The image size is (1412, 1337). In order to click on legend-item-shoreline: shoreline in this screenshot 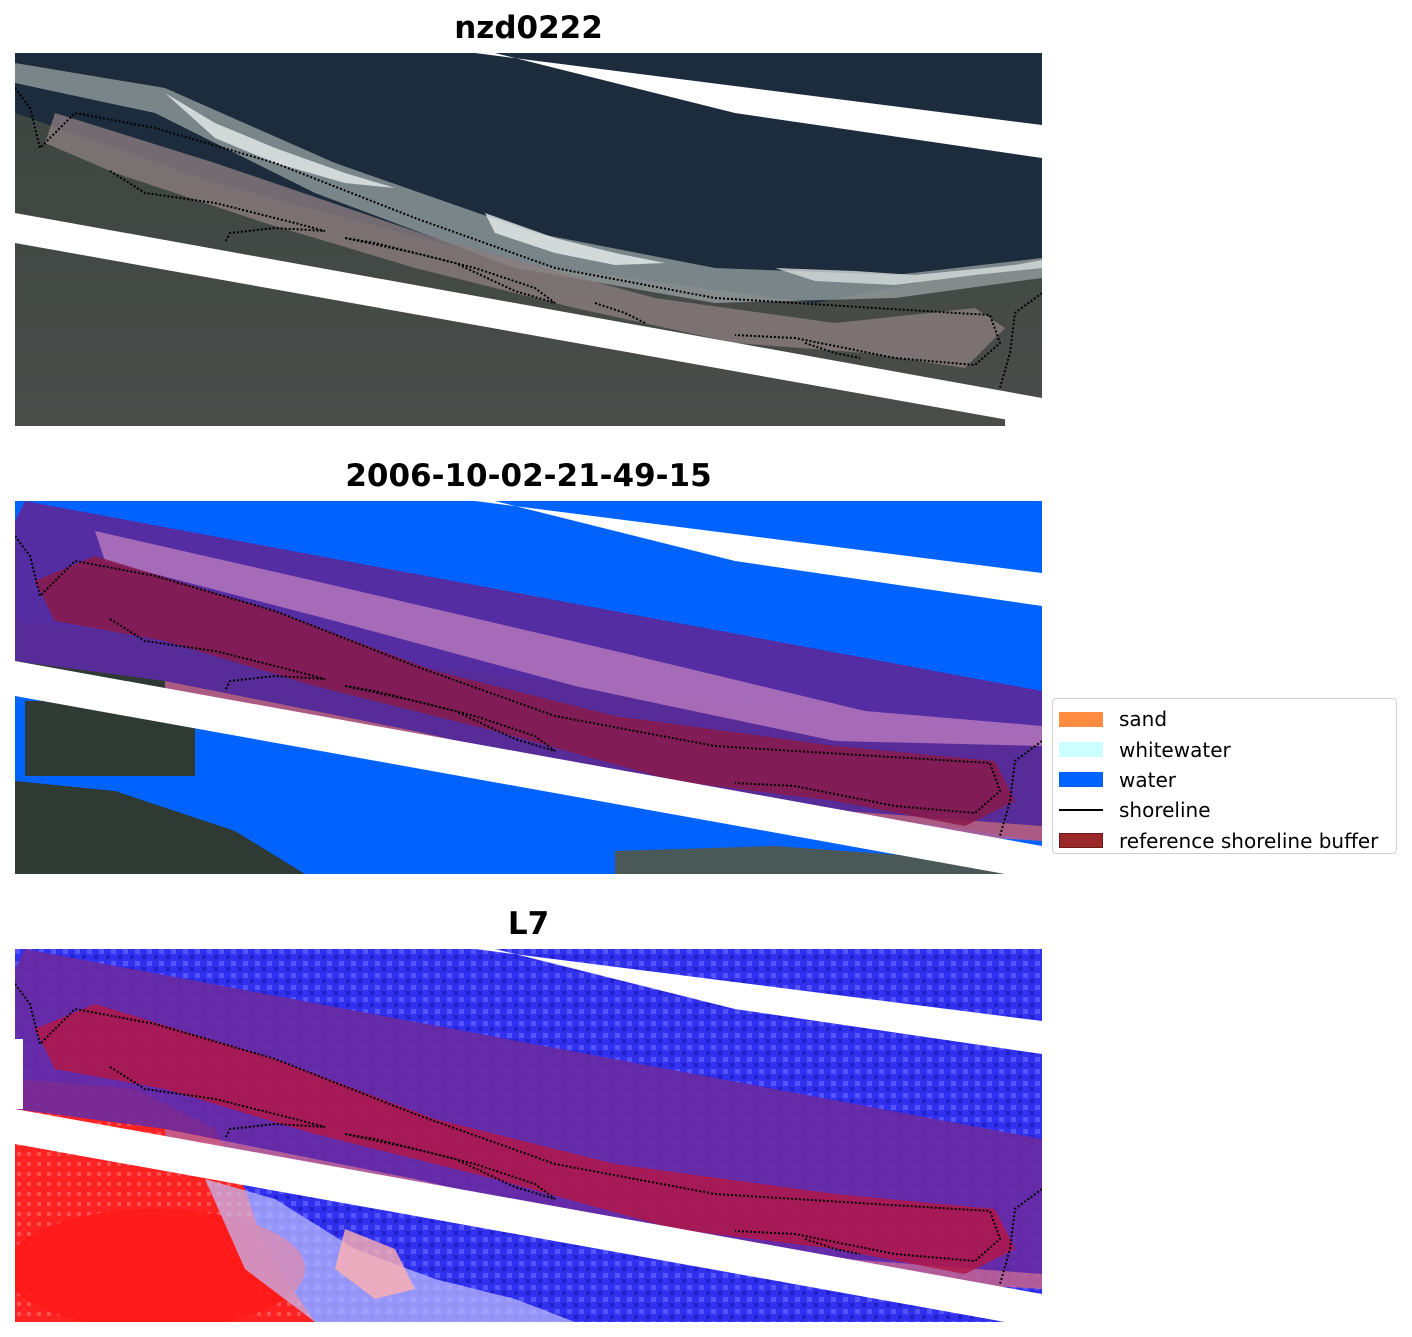, I will do `click(1224, 810)`.